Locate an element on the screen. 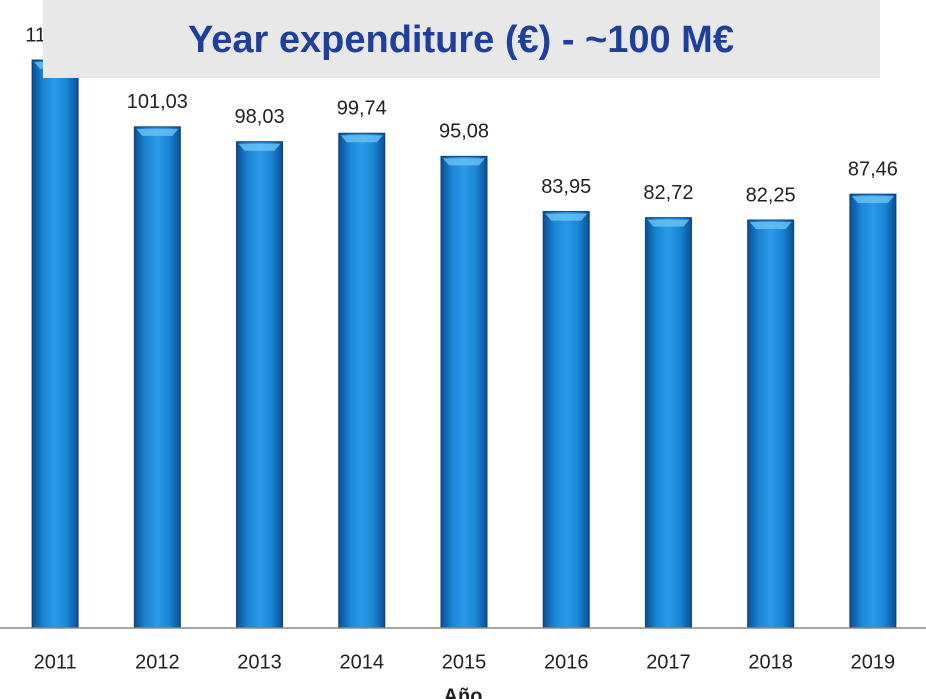 This screenshot has width=926, height=699. value-label: 95,08 is located at coordinates (464, 132).